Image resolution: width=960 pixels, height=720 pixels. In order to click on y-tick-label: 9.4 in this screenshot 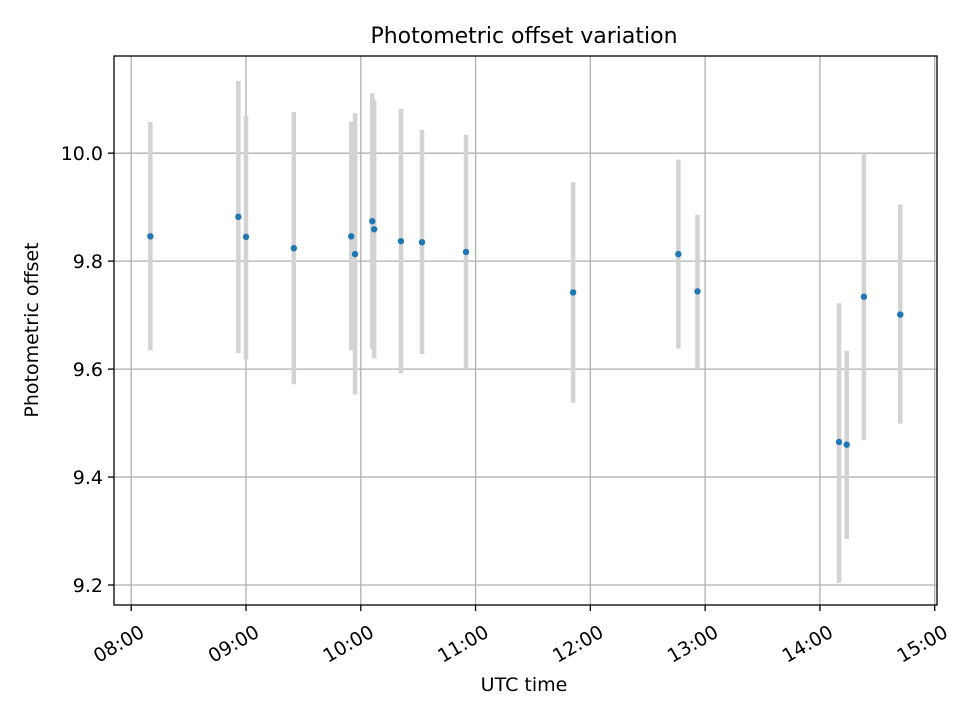, I will do `click(88, 478)`.